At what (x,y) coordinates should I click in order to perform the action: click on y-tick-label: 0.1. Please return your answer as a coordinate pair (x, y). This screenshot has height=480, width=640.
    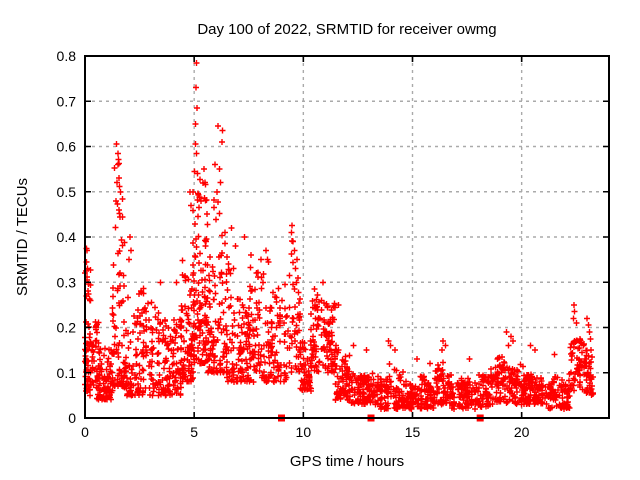
    Looking at the image, I should click on (67, 373).